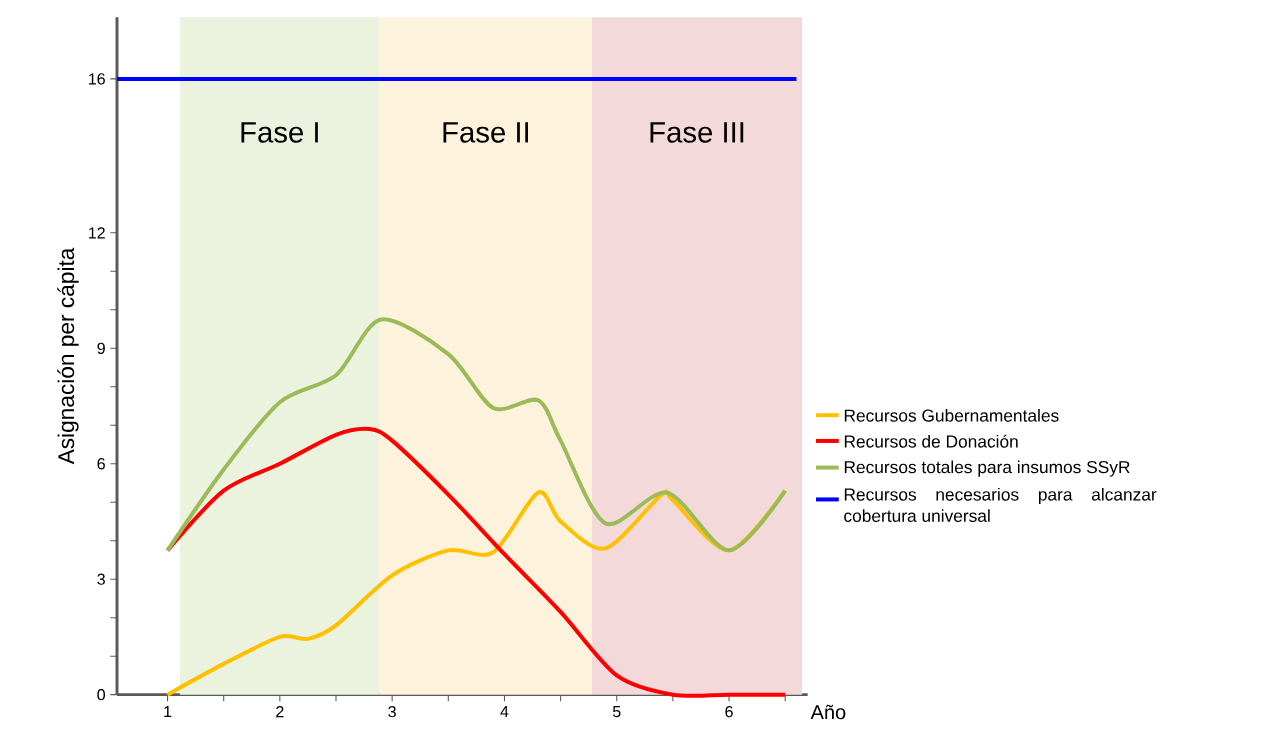  Describe the element at coordinates (279, 132) in the screenshot. I see `band-label: Fase I` at that location.